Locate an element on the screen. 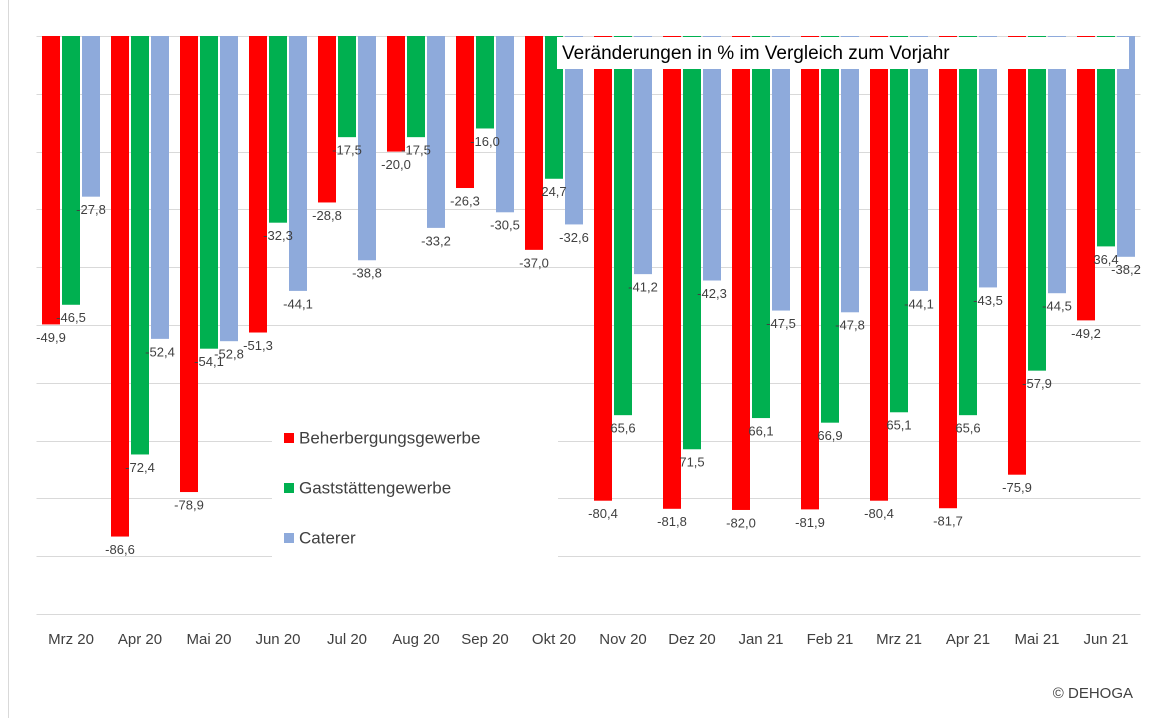 This screenshot has width=1164, height=718. data-label: -72,4 is located at coordinates (140, 467).